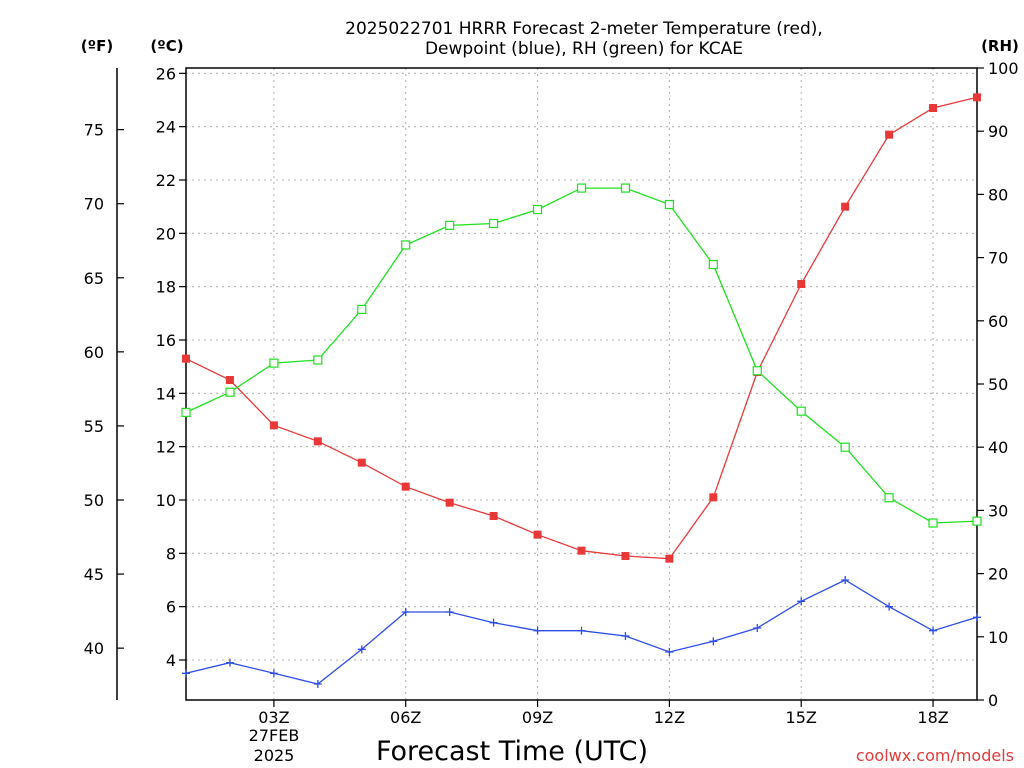 This screenshot has height=768, width=1024. I want to click on celsius-tick-label: 12, so click(166, 447).